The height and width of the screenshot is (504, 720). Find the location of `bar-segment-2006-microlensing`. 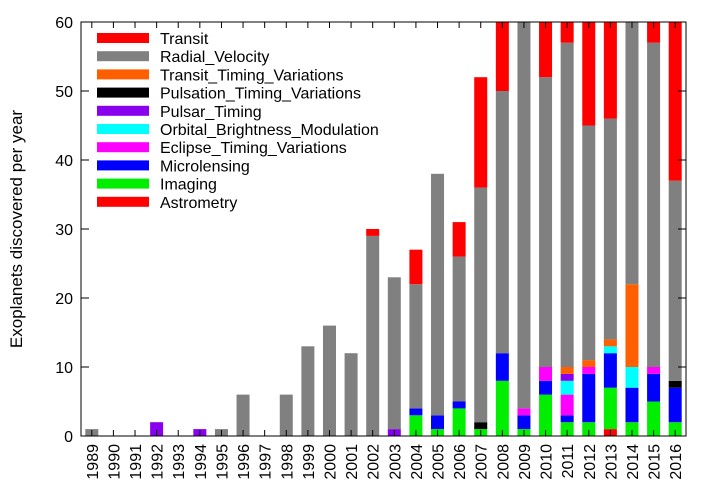

bar-segment-2006-microlensing is located at coordinates (459, 405).